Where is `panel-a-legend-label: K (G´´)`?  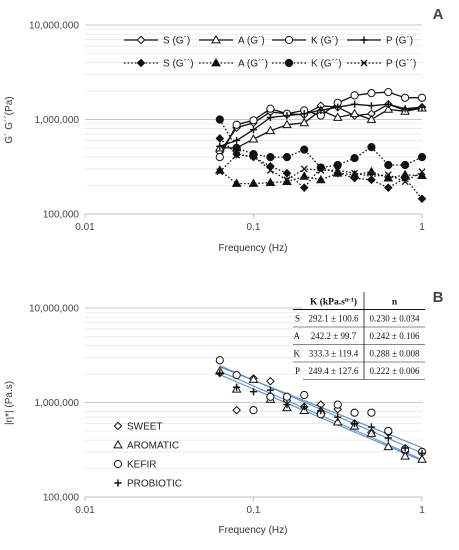 panel-a-legend-label: K (G´´) is located at coordinates (326, 64).